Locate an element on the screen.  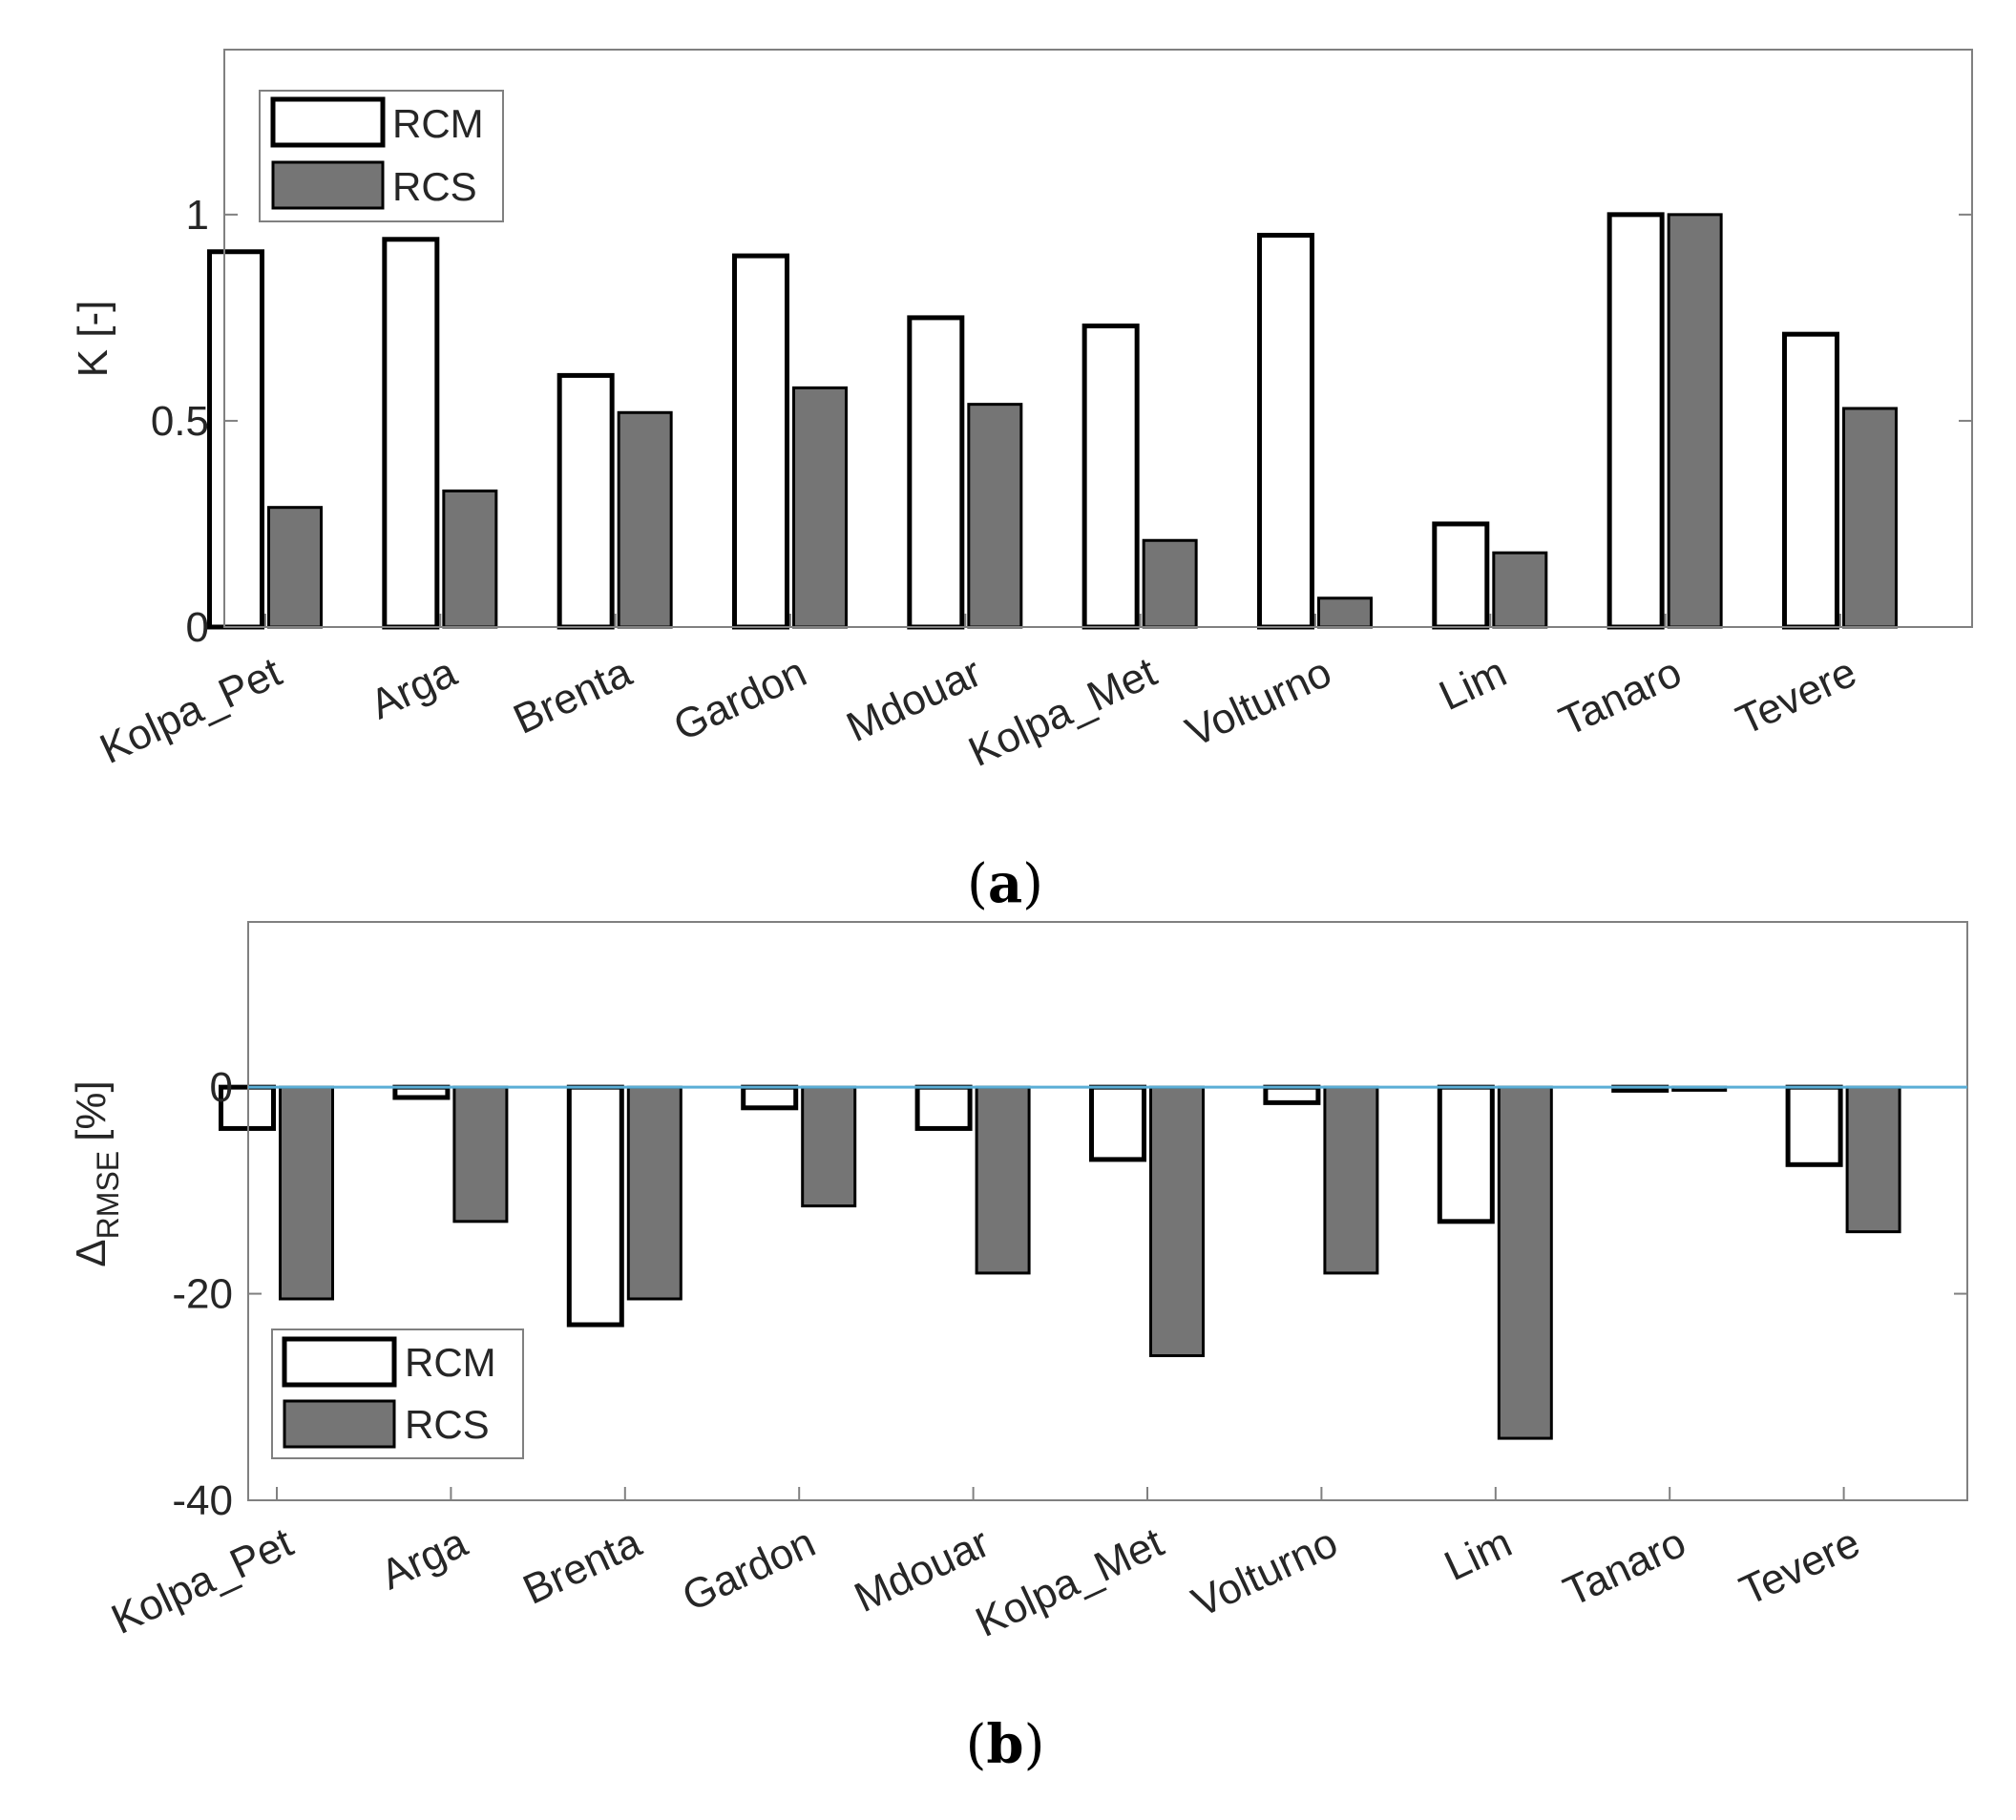
bar-rcs-kolpa-pet-b is located at coordinates (307, 1193).